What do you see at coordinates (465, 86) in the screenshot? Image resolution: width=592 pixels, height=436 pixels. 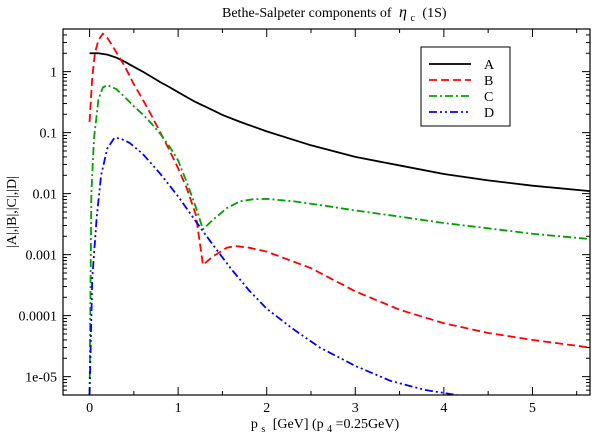 I see `legend-box` at bounding box center [465, 86].